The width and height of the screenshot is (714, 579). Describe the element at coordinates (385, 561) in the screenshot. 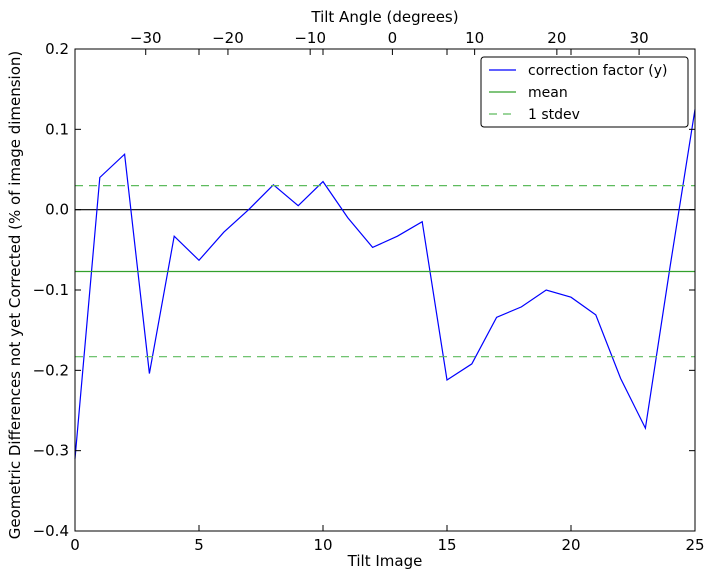

I see `x-axis-label: Tilt Image` at that location.